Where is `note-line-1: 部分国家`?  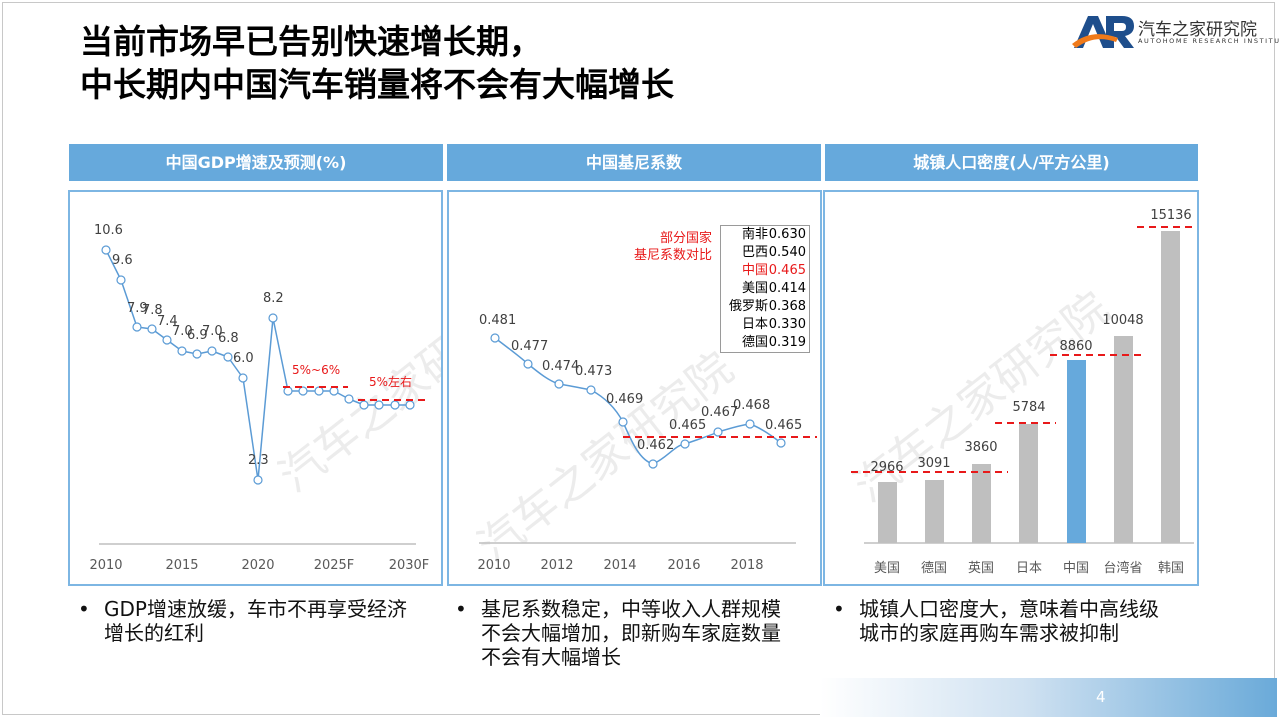 note-line-1: 部分国家 is located at coordinates (685, 238).